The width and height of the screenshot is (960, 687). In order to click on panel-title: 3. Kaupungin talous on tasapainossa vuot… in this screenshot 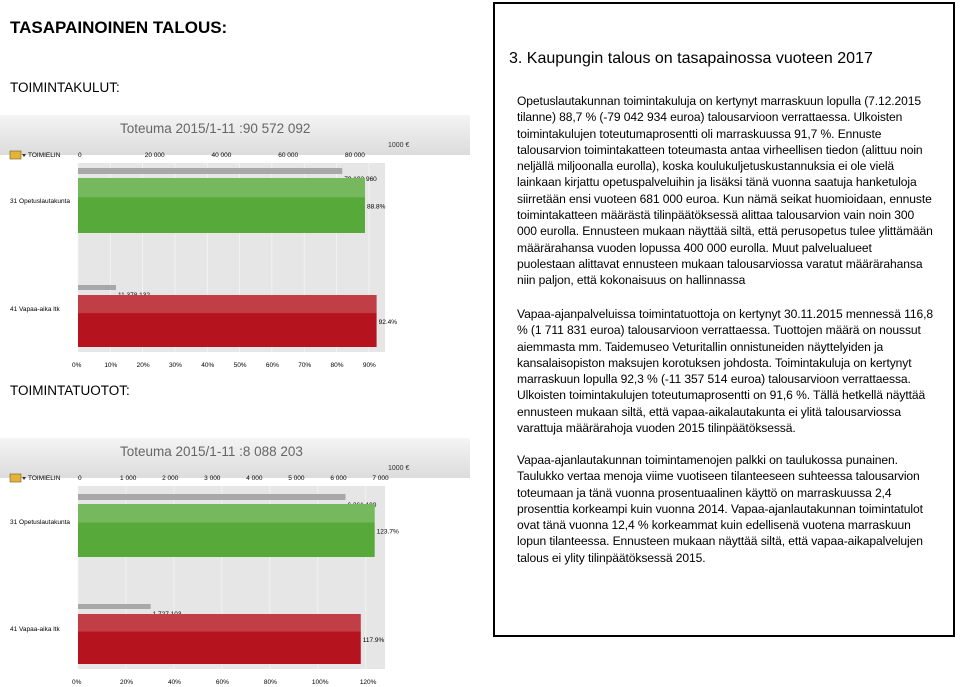, I will do `click(691, 58)`.